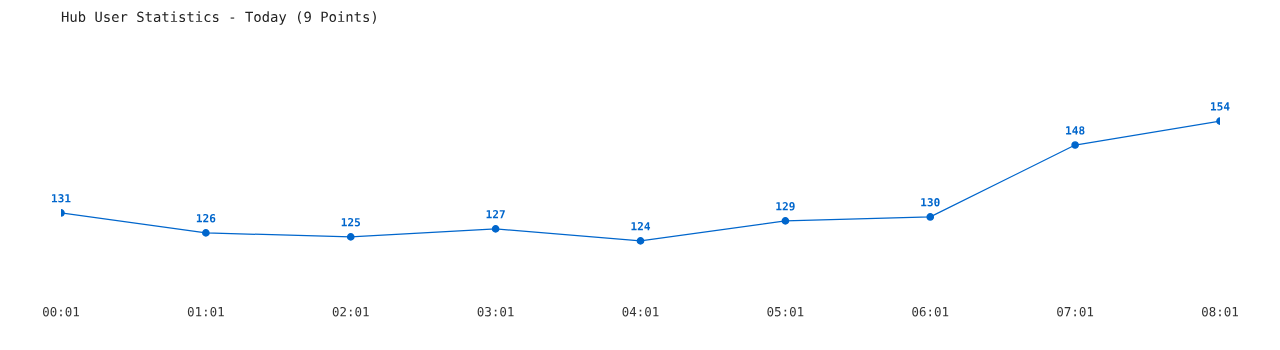 The image size is (1280, 350). I want to click on chart-title: Hub User Statistics - Today (9 Points), so click(218, 18).